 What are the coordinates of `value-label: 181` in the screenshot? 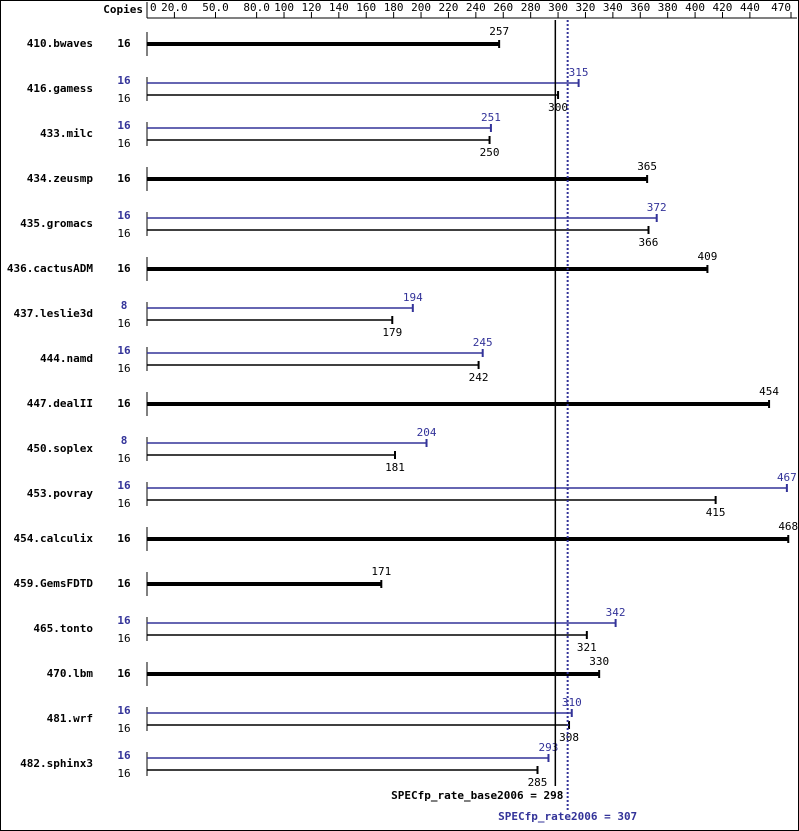 It's located at (395, 467).